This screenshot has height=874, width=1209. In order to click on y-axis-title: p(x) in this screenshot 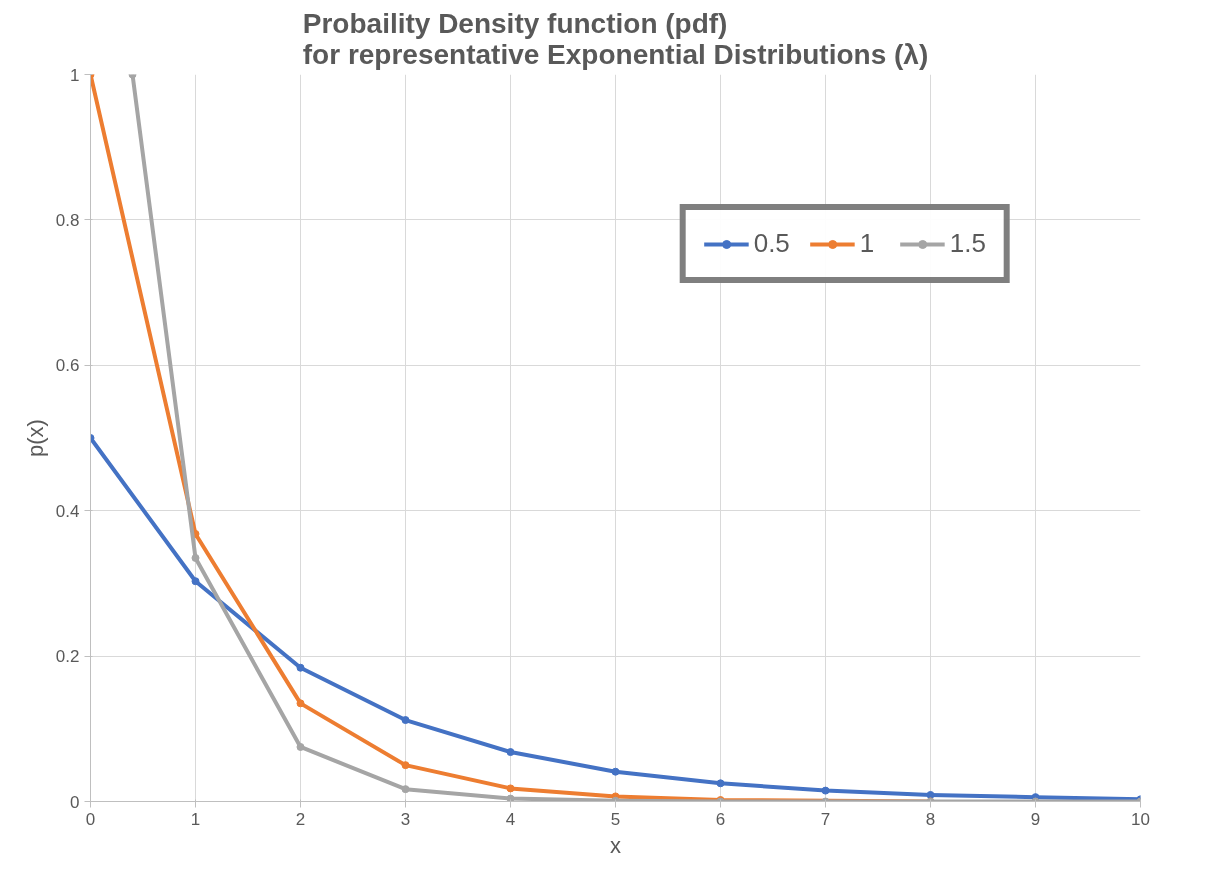, I will do `click(35, 438)`.